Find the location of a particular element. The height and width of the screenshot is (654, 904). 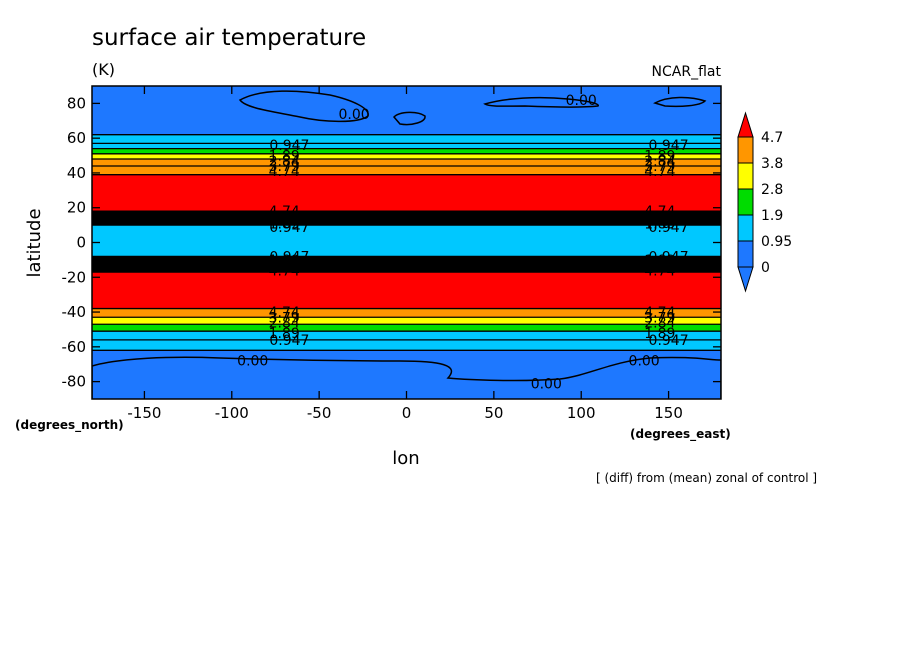

contour-label-11: 4.74 is located at coordinates (659, 172).